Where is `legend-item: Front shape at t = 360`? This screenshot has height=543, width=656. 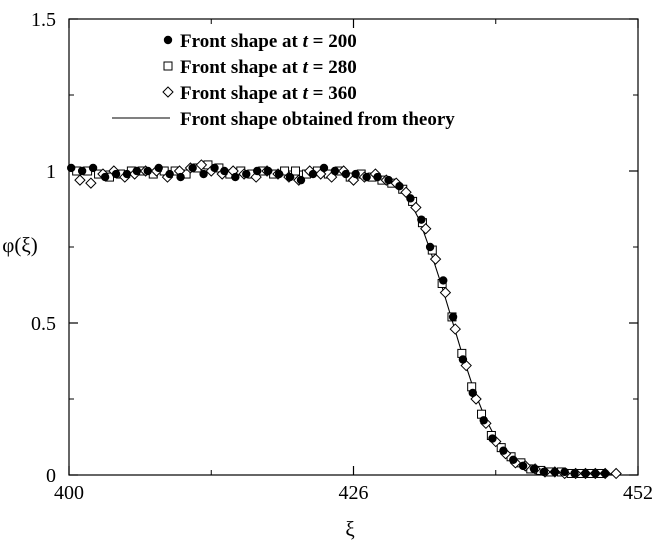 legend-item: Front shape at t = 360 is located at coordinates (259, 93).